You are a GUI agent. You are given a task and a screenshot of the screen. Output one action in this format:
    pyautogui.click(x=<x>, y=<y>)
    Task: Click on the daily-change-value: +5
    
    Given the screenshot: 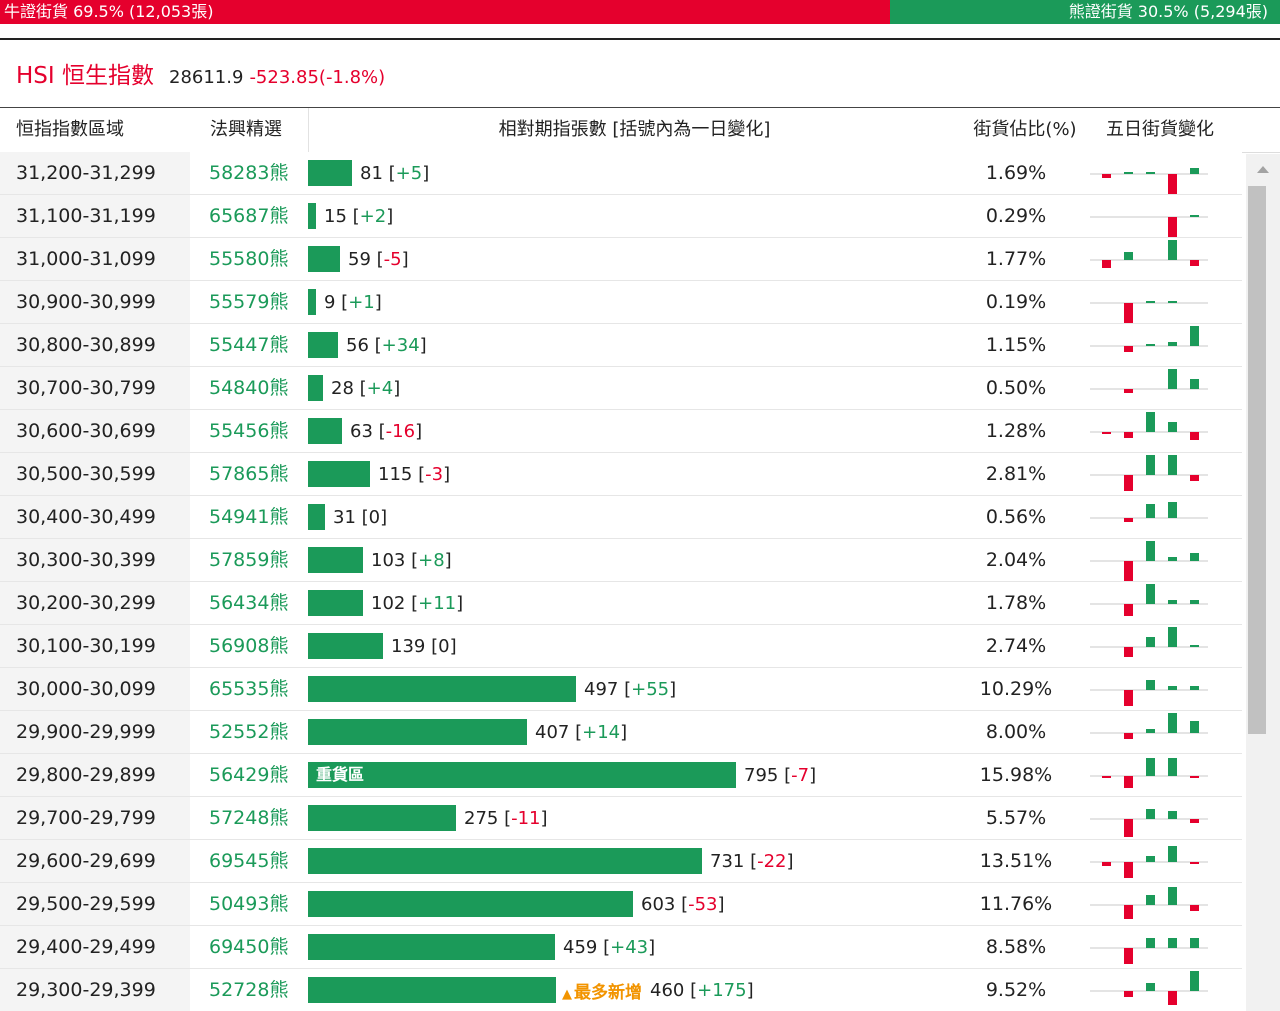 What is the action you would take?
    pyautogui.click(x=409, y=173)
    